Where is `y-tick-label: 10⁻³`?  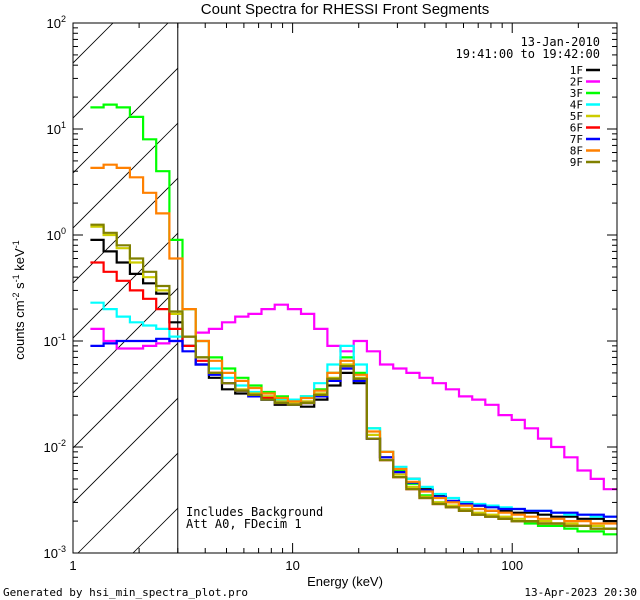
y-tick-label: 10⁻³ is located at coordinates (55, 552).